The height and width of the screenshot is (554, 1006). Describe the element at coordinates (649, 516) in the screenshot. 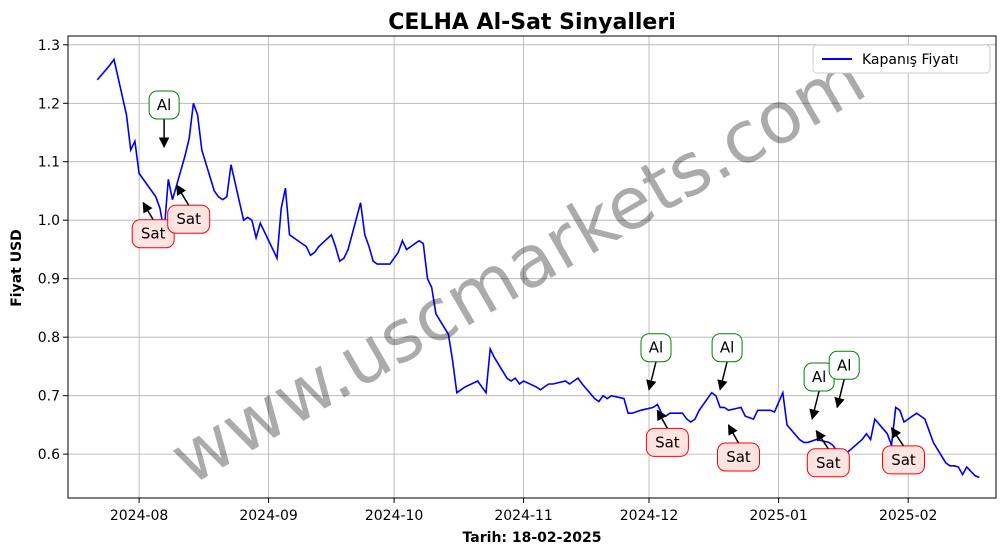

I see `x-tick-label: 2024-12` at that location.